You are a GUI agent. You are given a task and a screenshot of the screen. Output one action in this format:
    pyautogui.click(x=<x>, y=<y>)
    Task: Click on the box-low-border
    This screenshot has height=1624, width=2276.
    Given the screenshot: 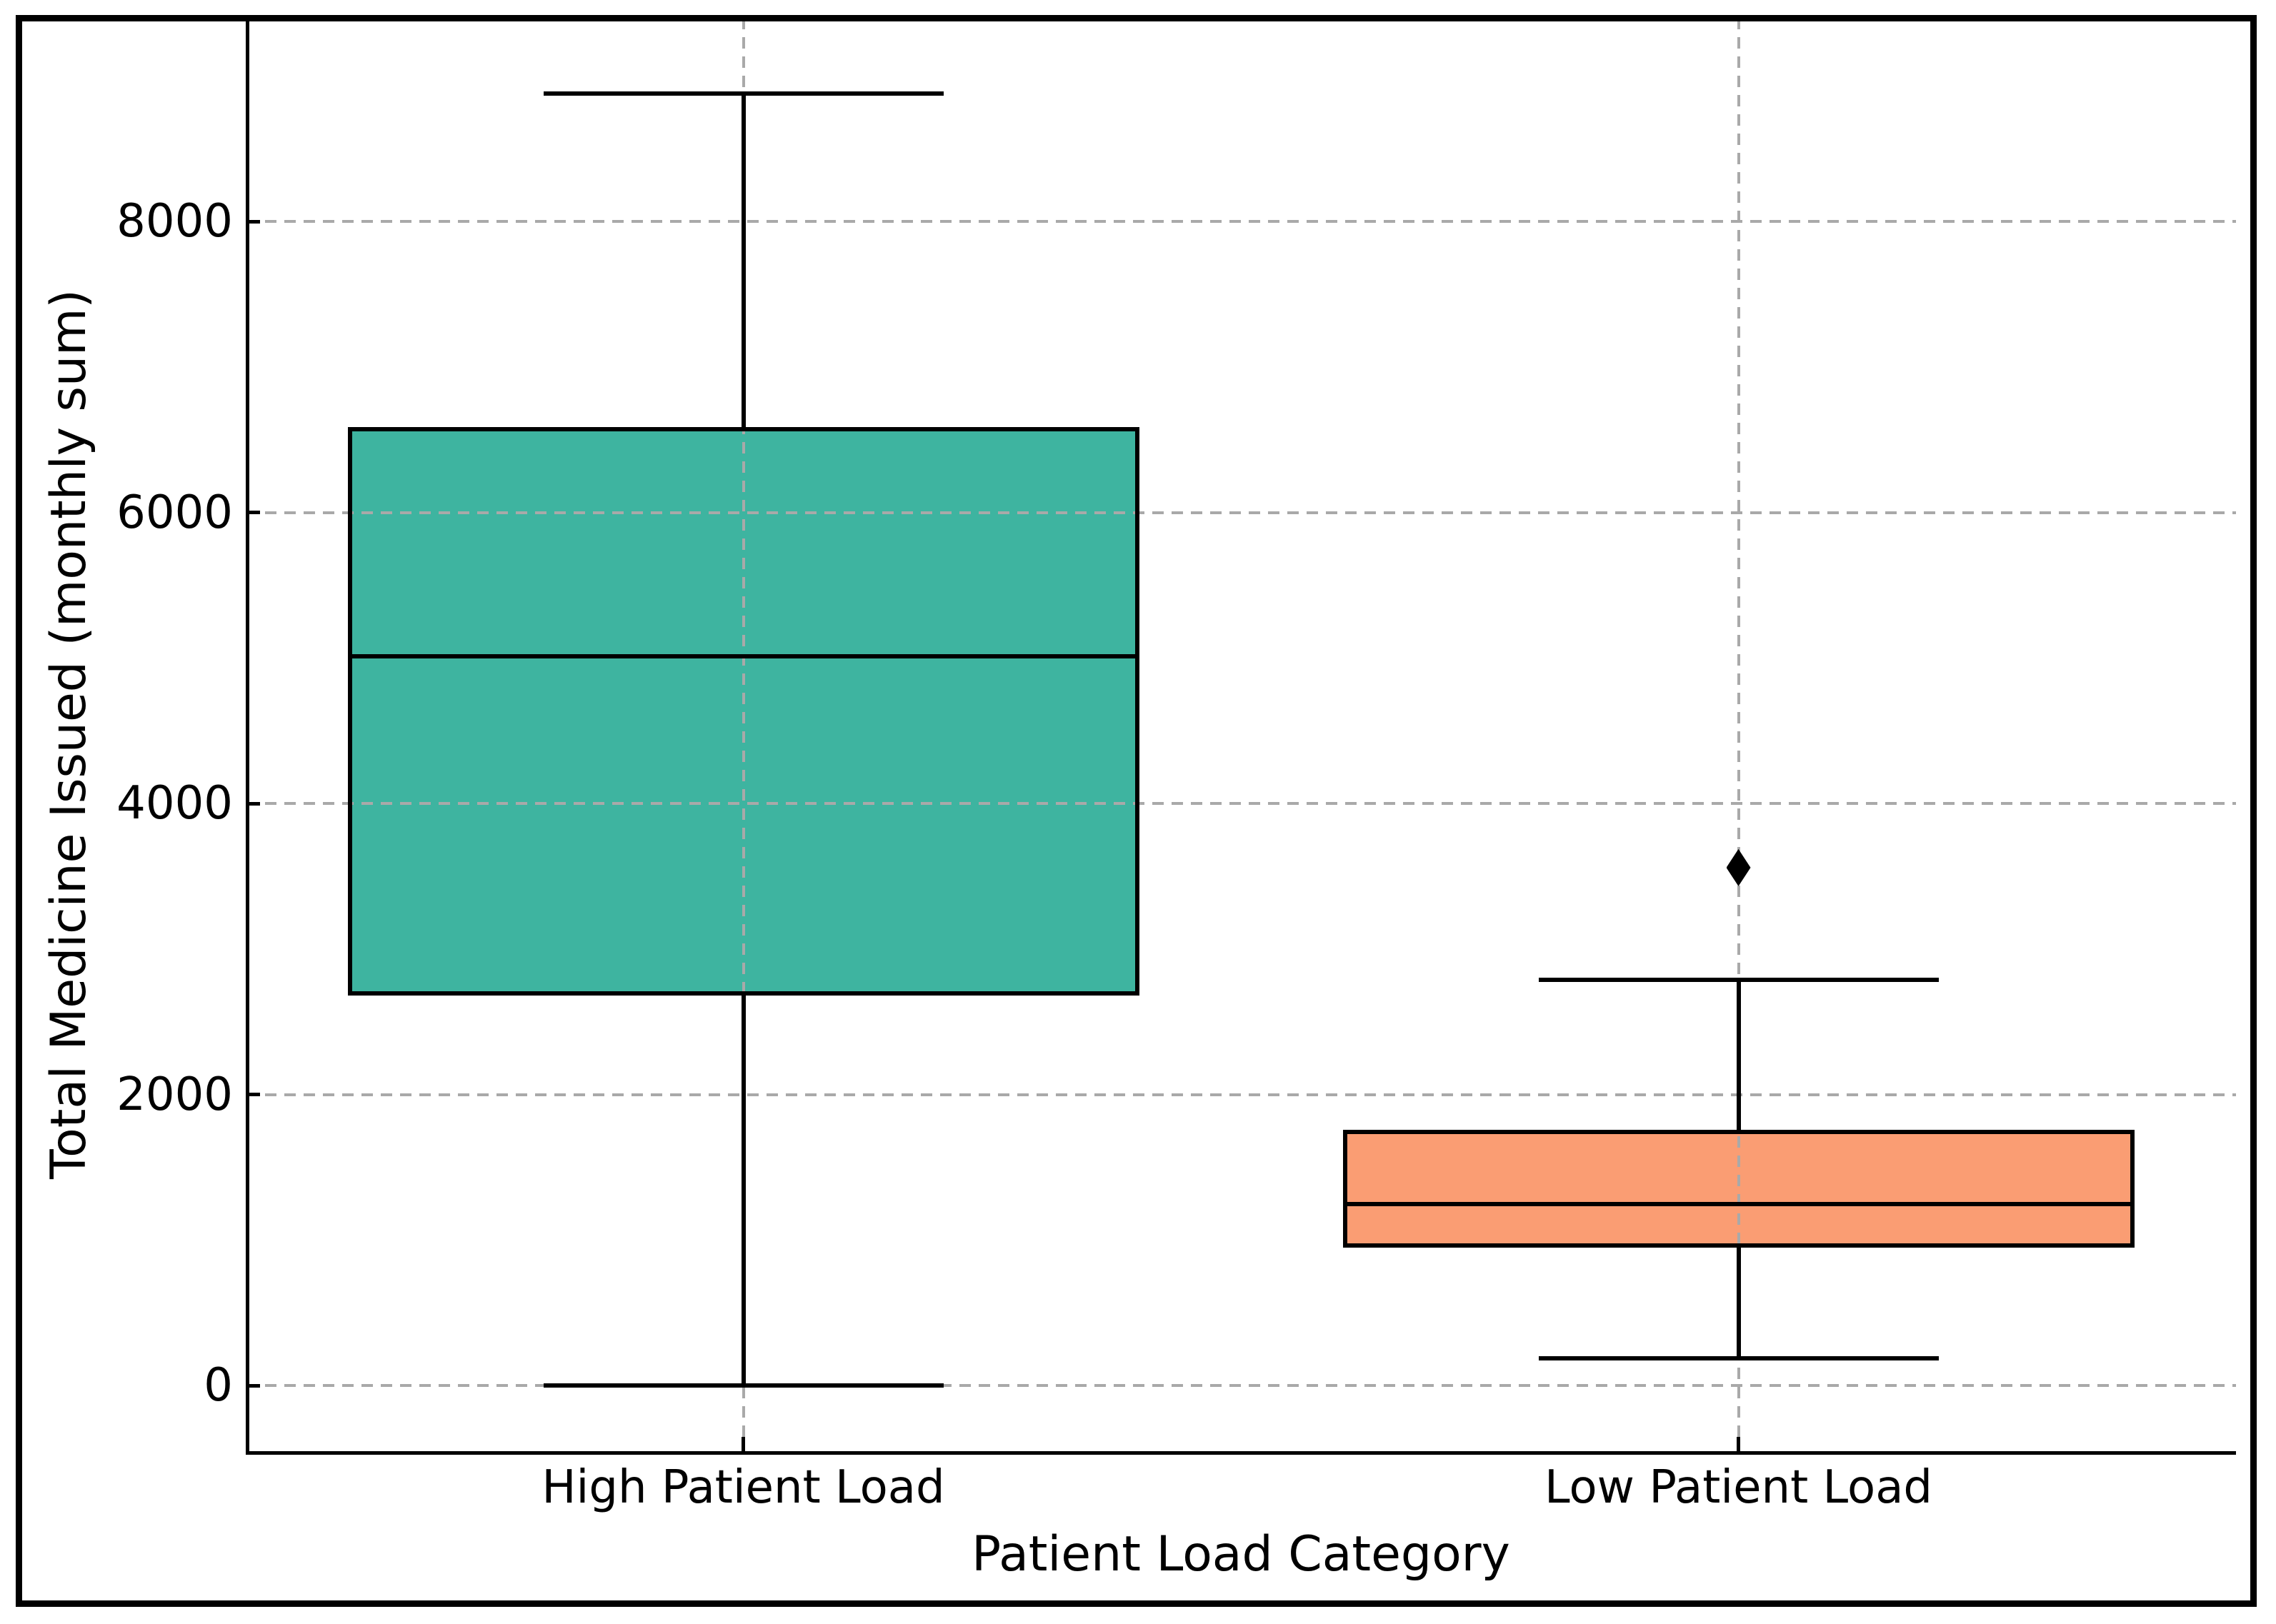 What is the action you would take?
    pyautogui.click(x=1738, y=1188)
    